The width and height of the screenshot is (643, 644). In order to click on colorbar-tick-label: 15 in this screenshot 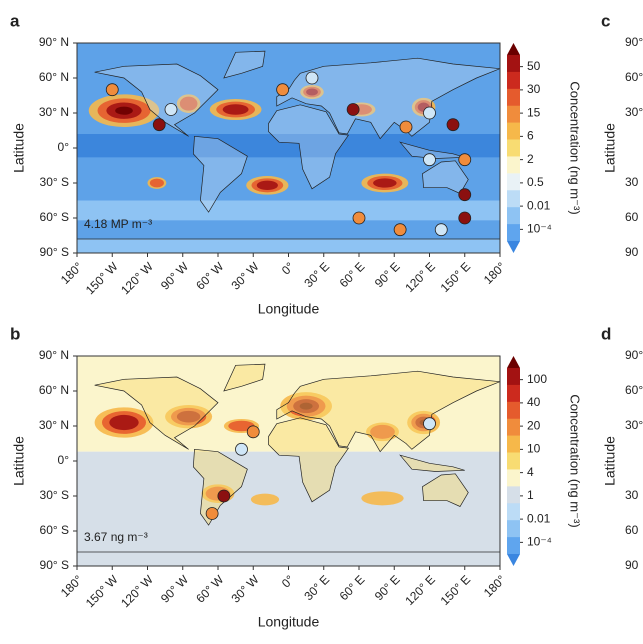, I will do `click(534, 112)`.